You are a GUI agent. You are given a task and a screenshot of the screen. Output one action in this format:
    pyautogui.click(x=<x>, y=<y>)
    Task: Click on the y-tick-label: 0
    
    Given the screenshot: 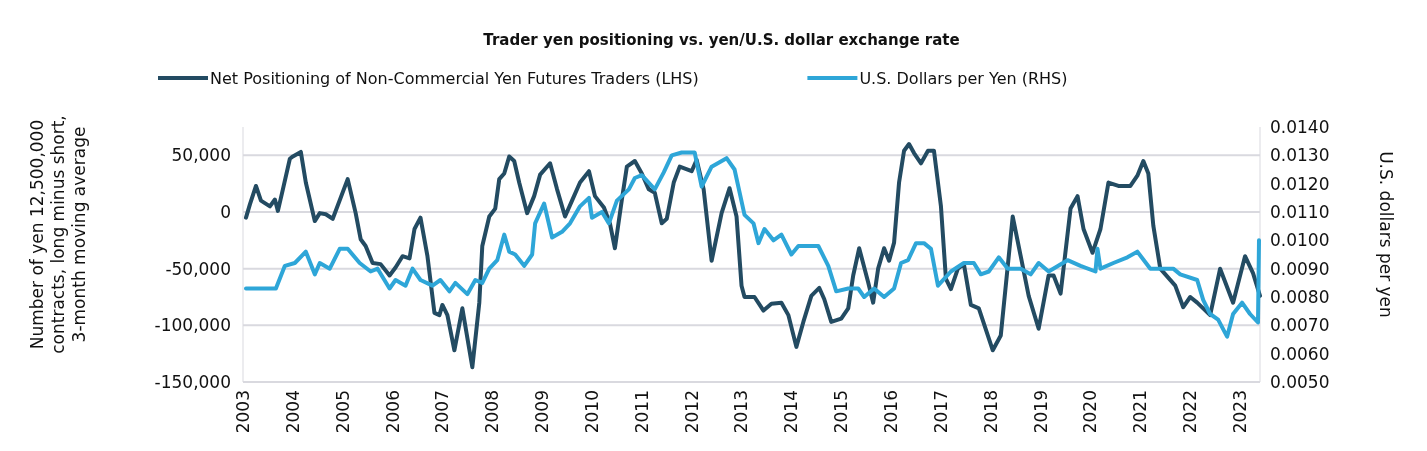 What is the action you would take?
    pyautogui.click(x=225, y=211)
    